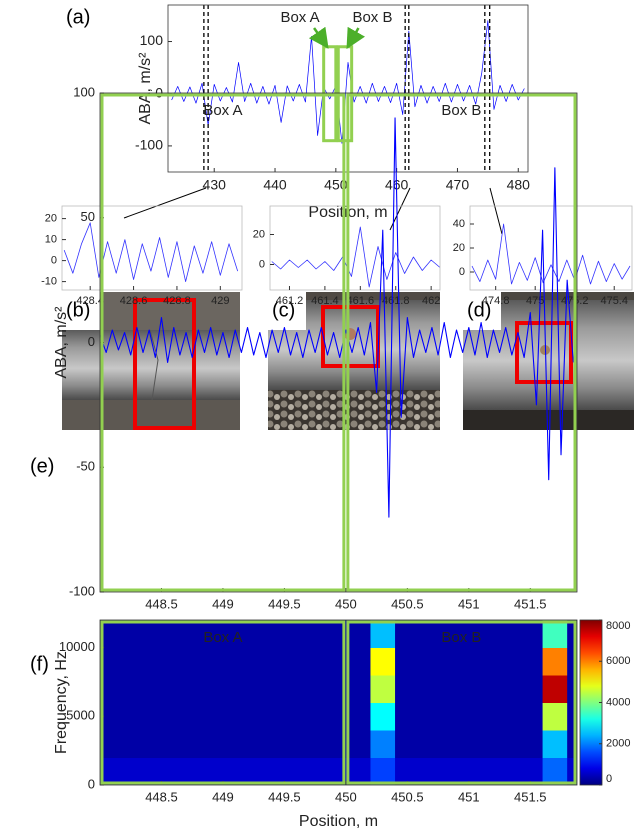  Describe the element at coordinates (82, 590) in the screenshot. I see `y-tick-label: -100` at that location.